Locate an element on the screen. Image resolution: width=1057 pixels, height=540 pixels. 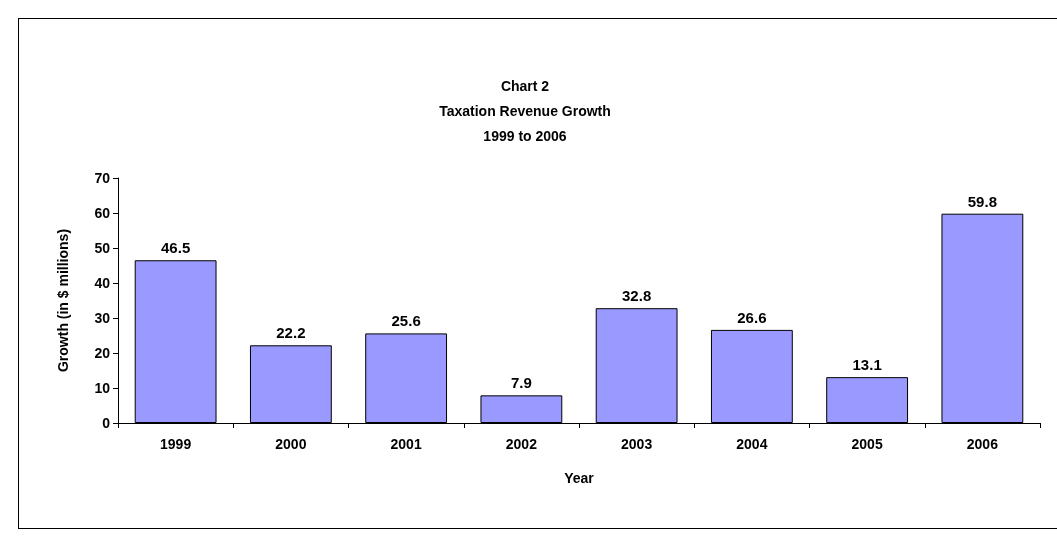
y-tick-label: 30 is located at coordinates (102, 318).